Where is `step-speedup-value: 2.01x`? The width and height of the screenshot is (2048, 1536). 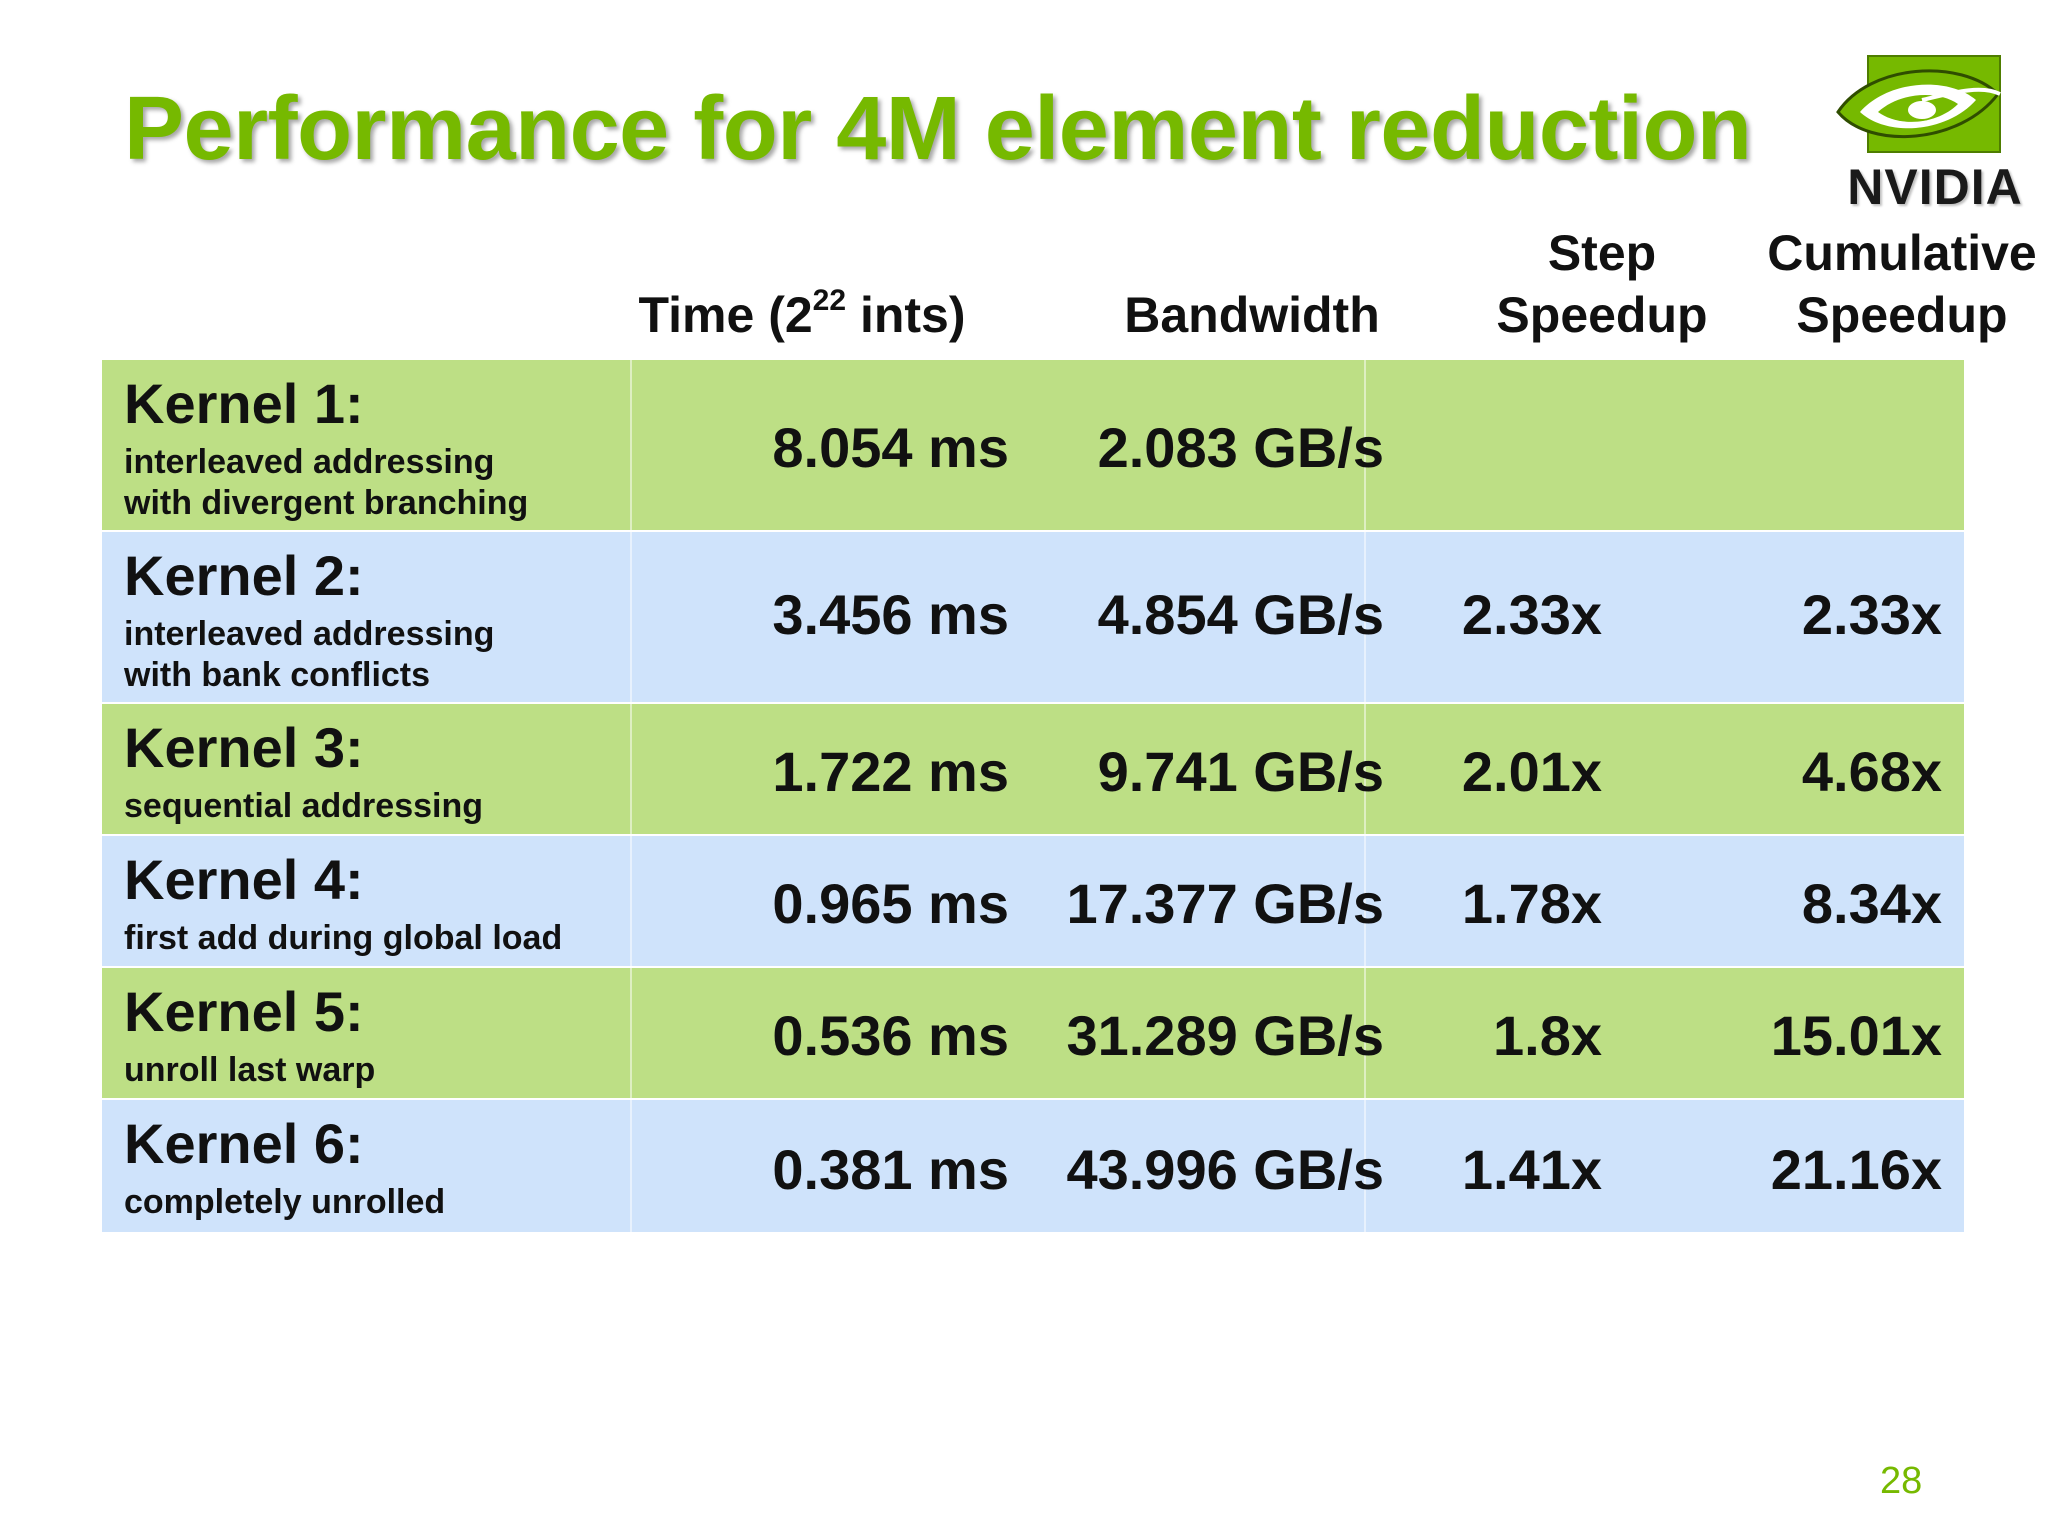
step-speedup-value: 2.01x is located at coordinates (1531, 771).